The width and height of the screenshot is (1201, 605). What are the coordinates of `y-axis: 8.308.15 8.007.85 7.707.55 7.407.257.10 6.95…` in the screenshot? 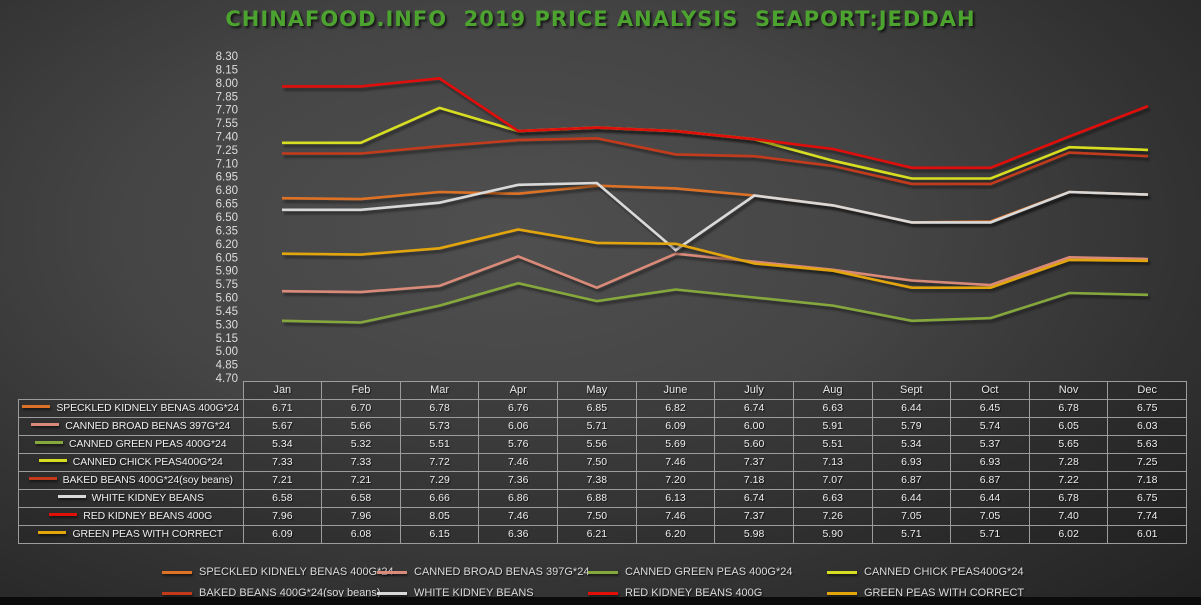 It's located at (227, 218).